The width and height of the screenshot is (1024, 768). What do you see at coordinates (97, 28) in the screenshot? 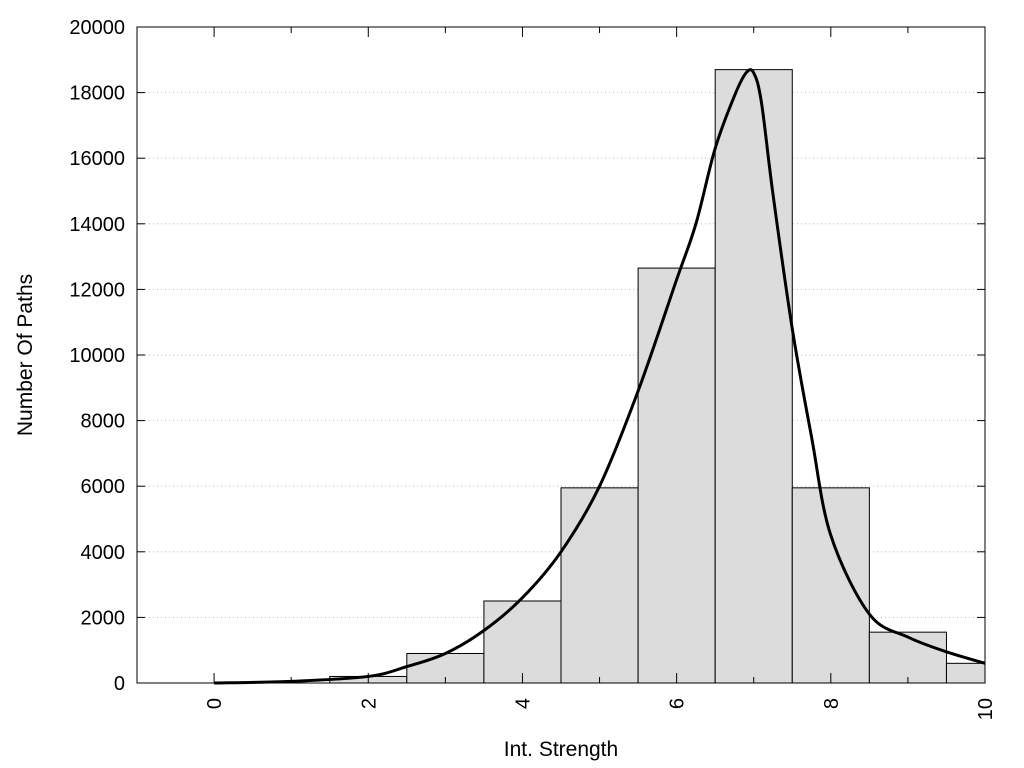
I see `y-tick-label: 20000` at bounding box center [97, 28].